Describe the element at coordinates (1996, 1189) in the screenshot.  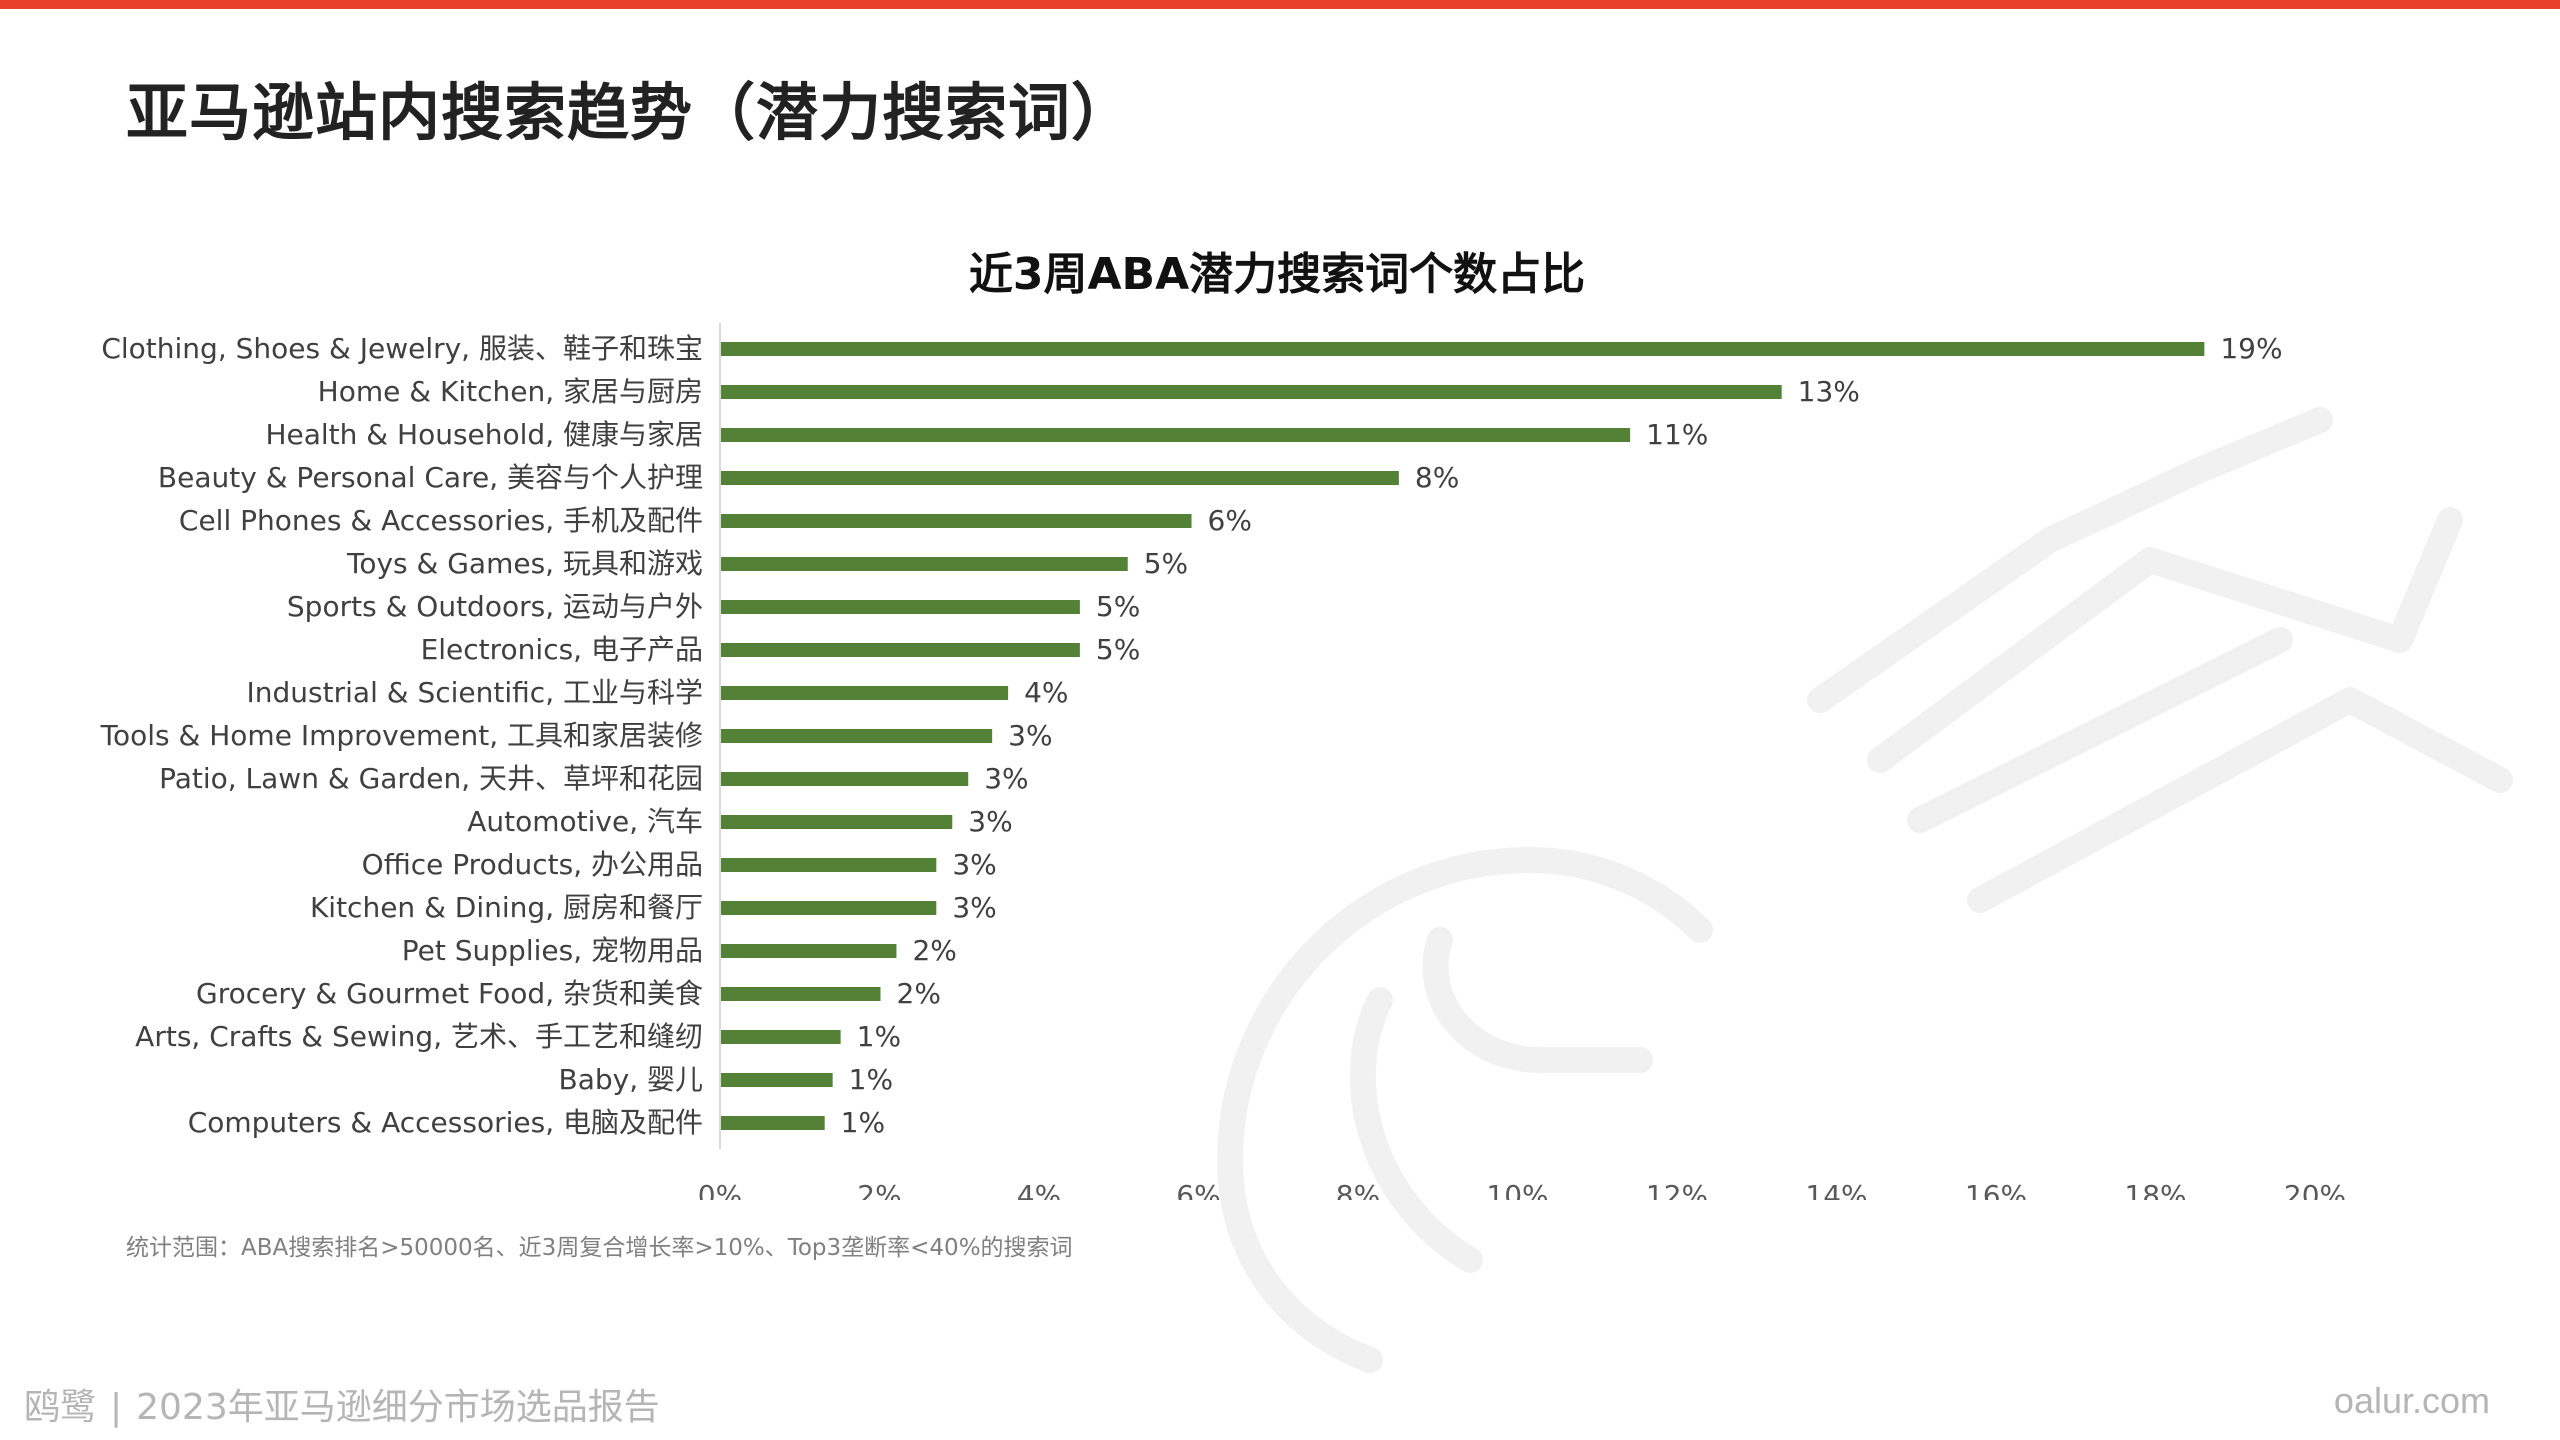
I see `x-tick-label: 16%` at that location.